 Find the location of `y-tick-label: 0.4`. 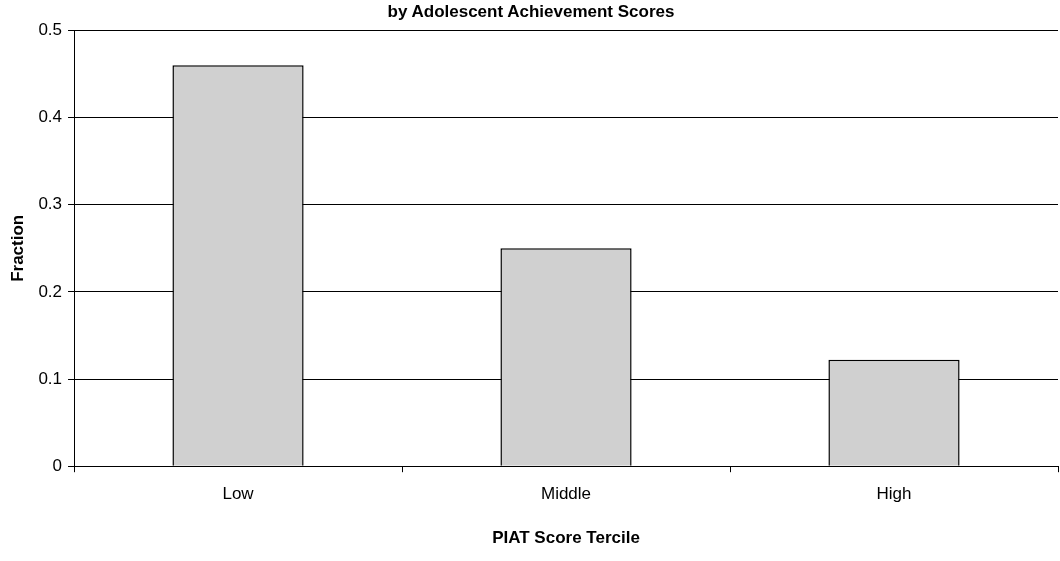

y-tick-label: 0.4 is located at coordinates (50, 117).